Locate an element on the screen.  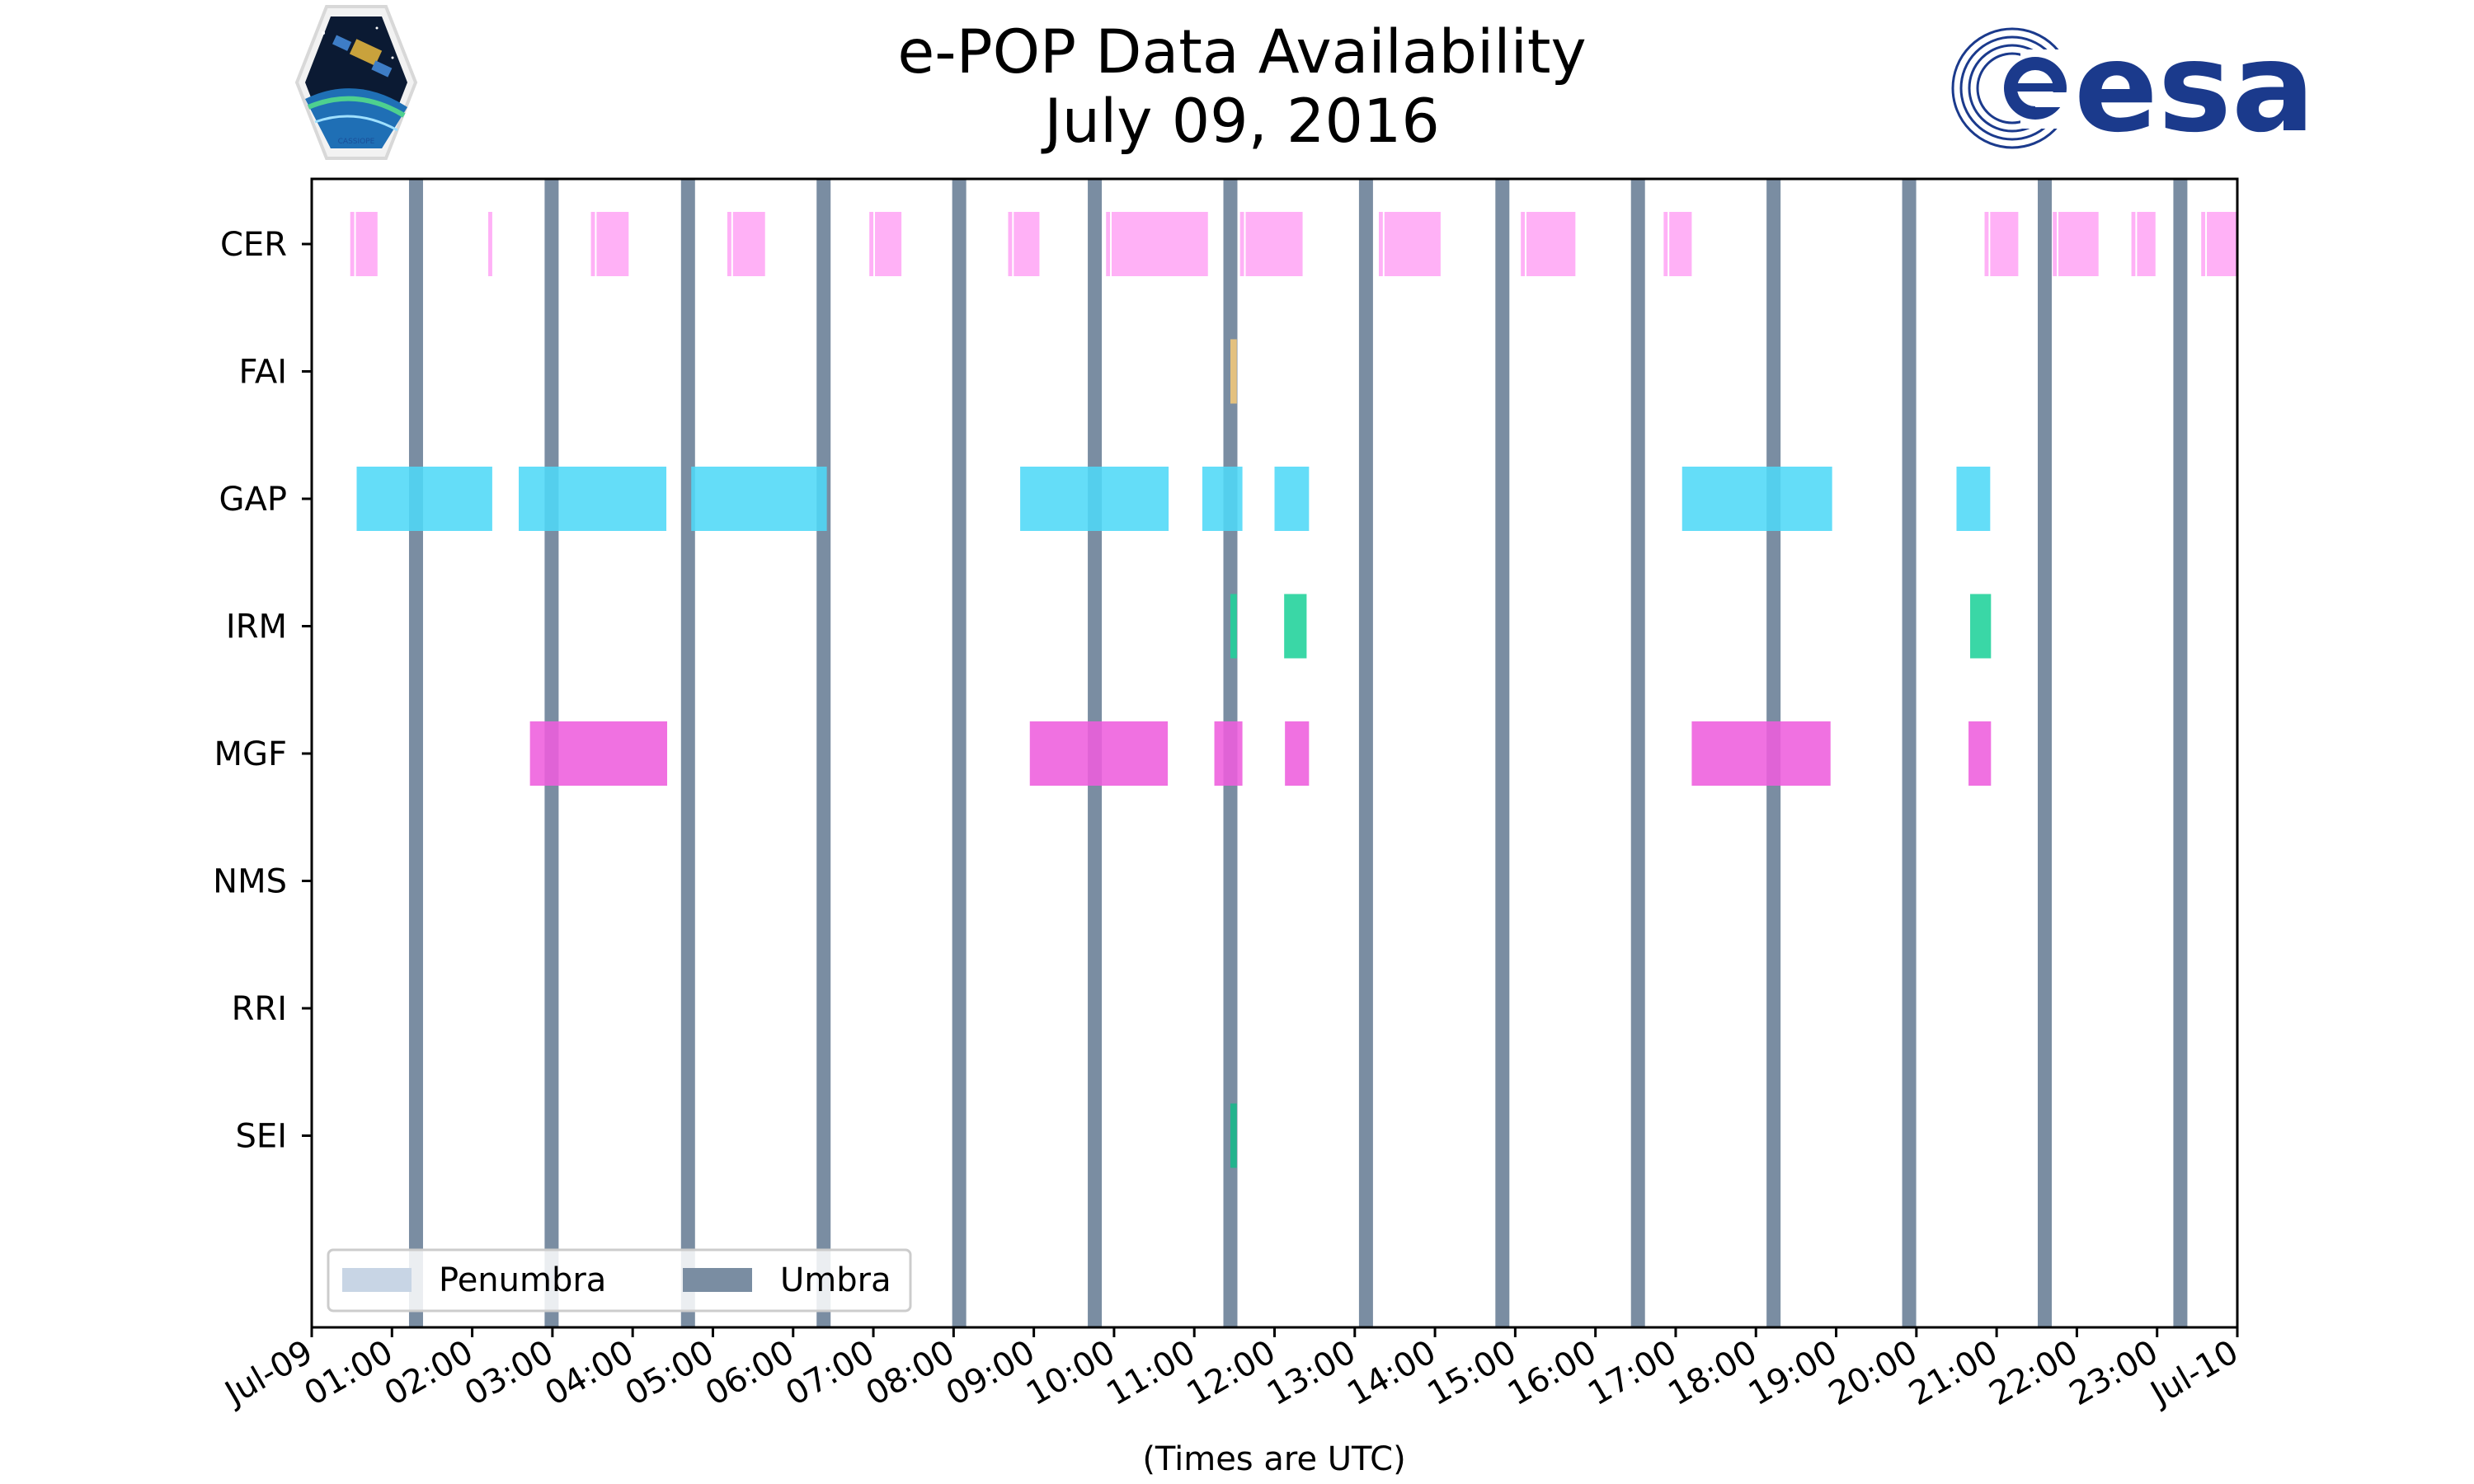
legend-box is located at coordinates (619, 1280).